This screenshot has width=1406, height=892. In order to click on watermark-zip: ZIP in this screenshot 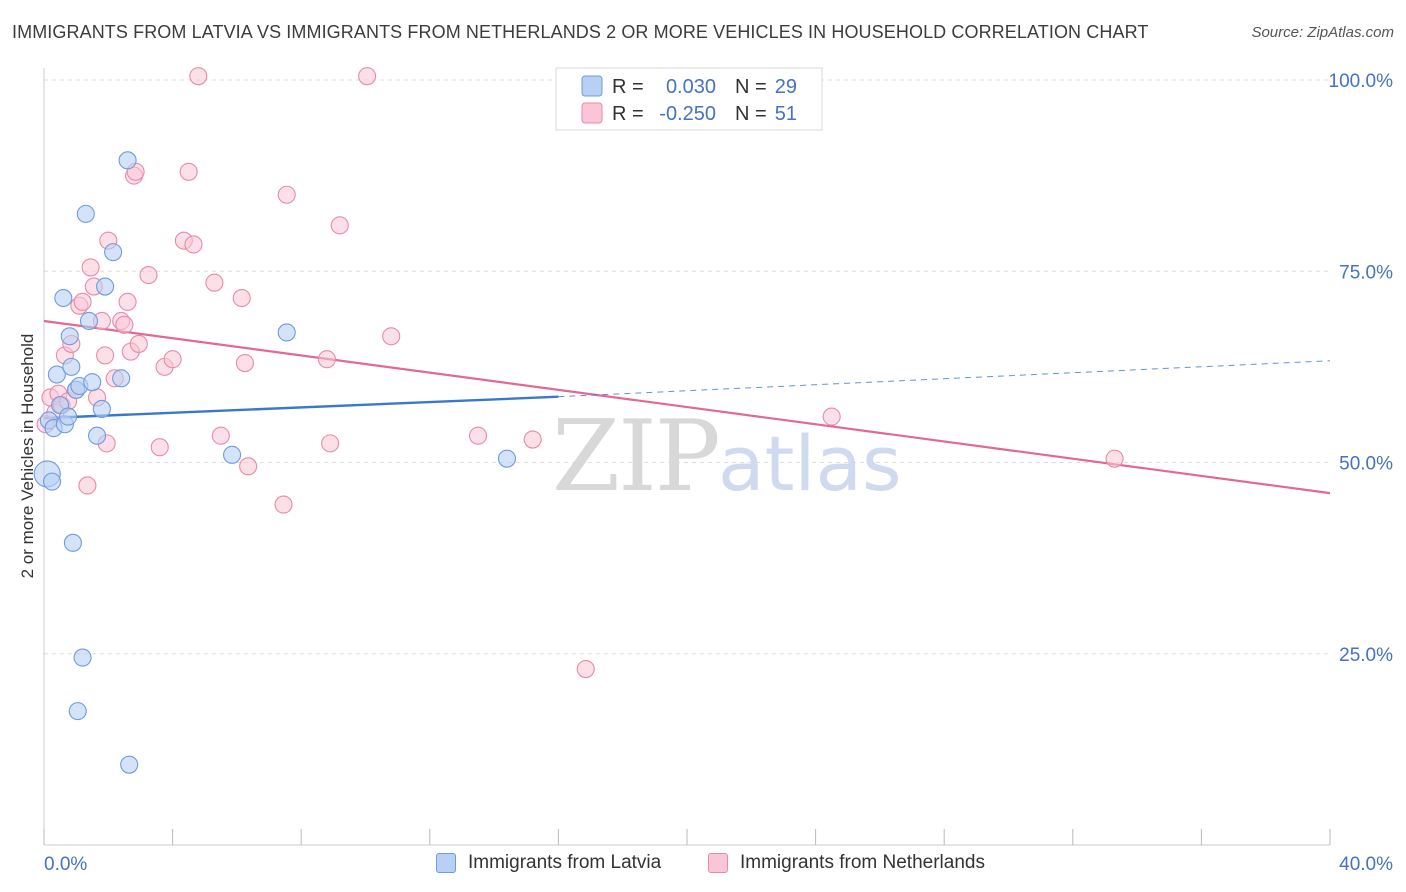, I will do `click(635, 457)`.